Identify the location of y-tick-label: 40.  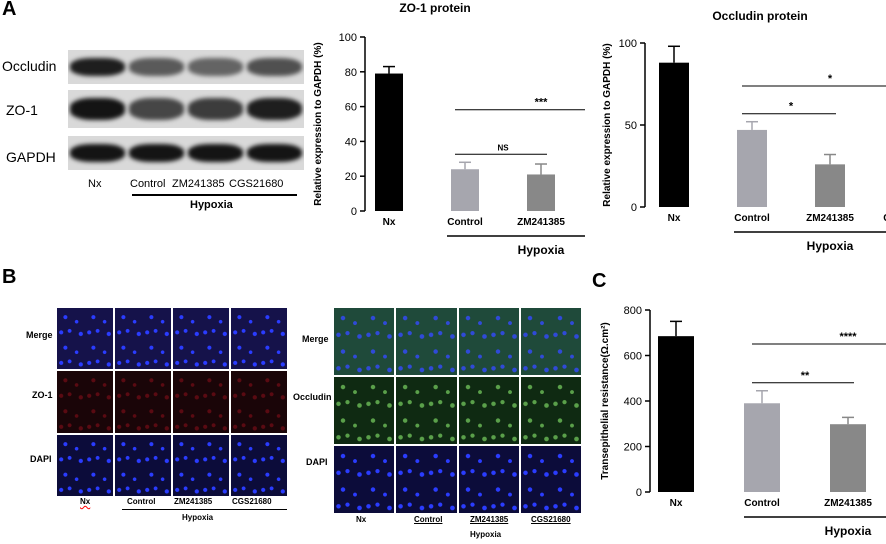
(351, 142).